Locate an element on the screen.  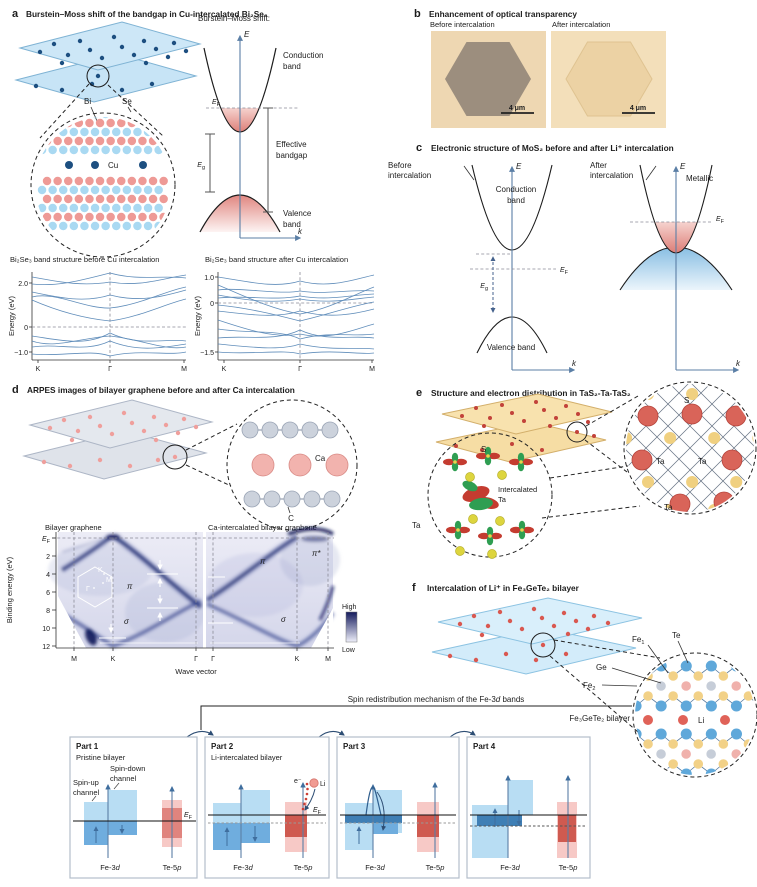
intercalated-ta-label2: Ta is located at coordinates (502, 499).